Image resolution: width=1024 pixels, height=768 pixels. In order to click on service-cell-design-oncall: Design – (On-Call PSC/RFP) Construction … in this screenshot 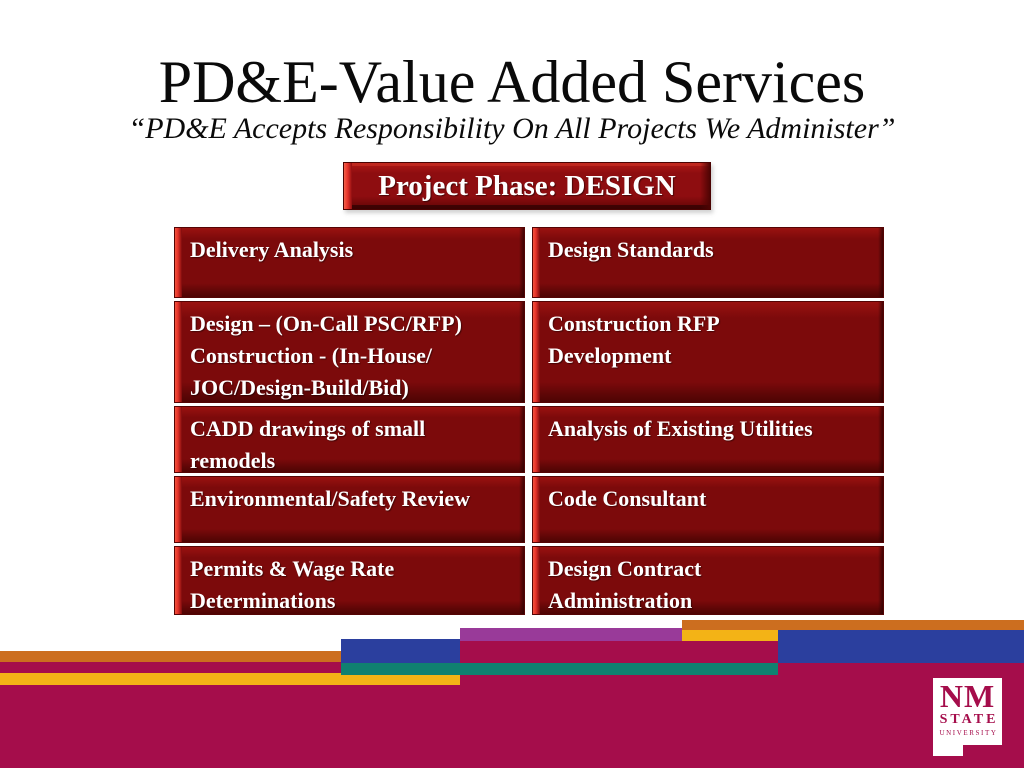, I will do `click(349, 352)`.